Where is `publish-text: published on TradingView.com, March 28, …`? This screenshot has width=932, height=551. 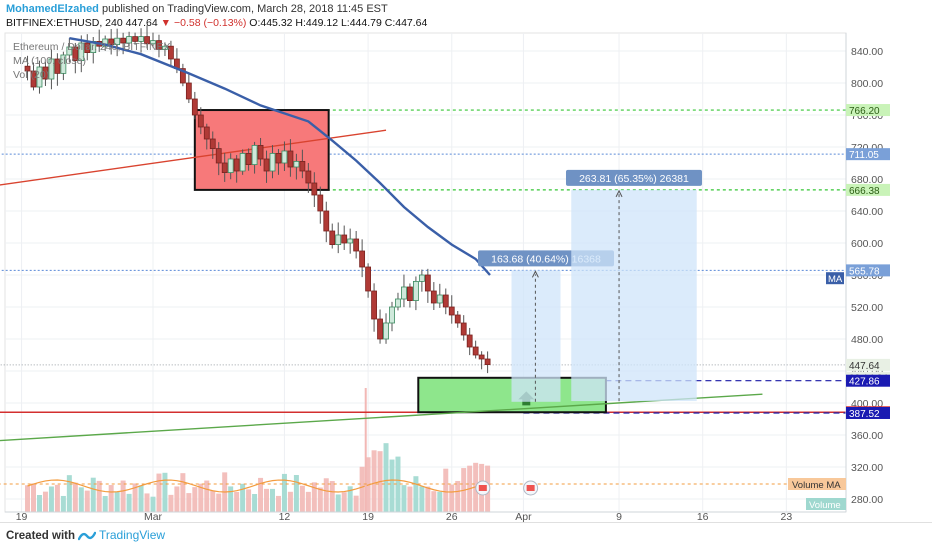
publish-text: published on TradingView.com, March 28, … is located at coordinates (244, 9).